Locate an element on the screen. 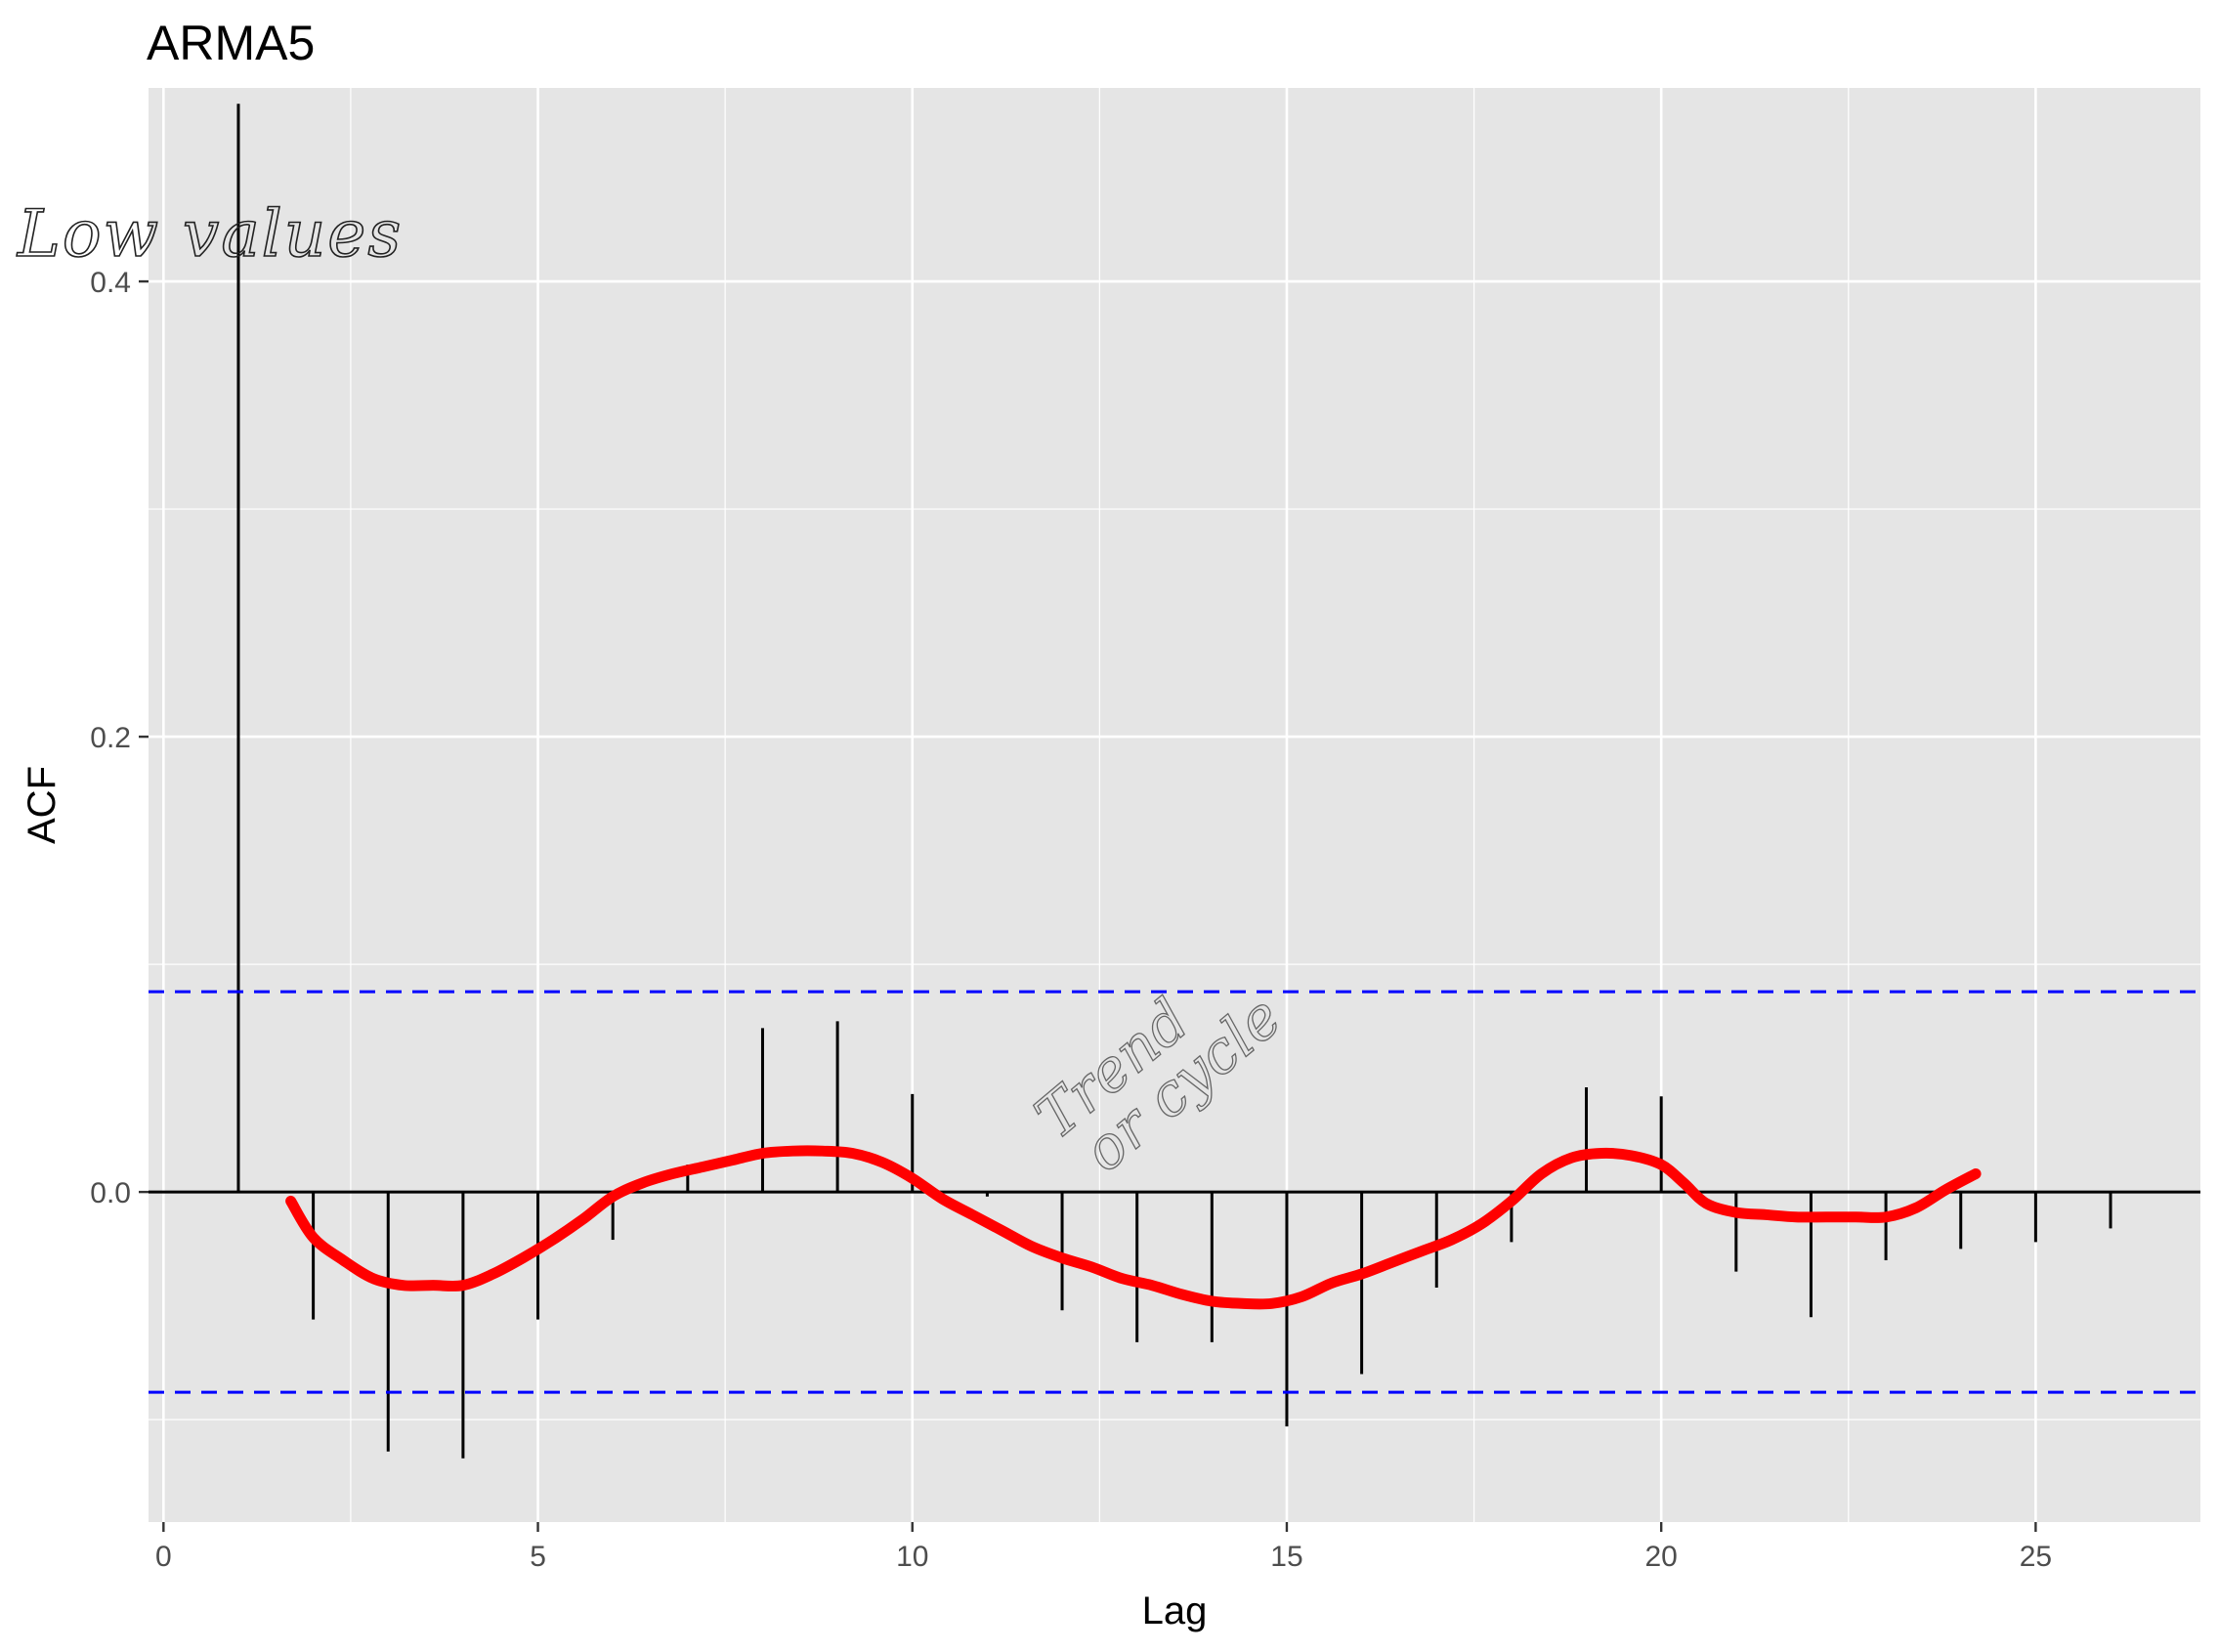 This screenshot has width=2218, height=1652. x-tick-label: 25 is located at coordinates (2036, 1557).